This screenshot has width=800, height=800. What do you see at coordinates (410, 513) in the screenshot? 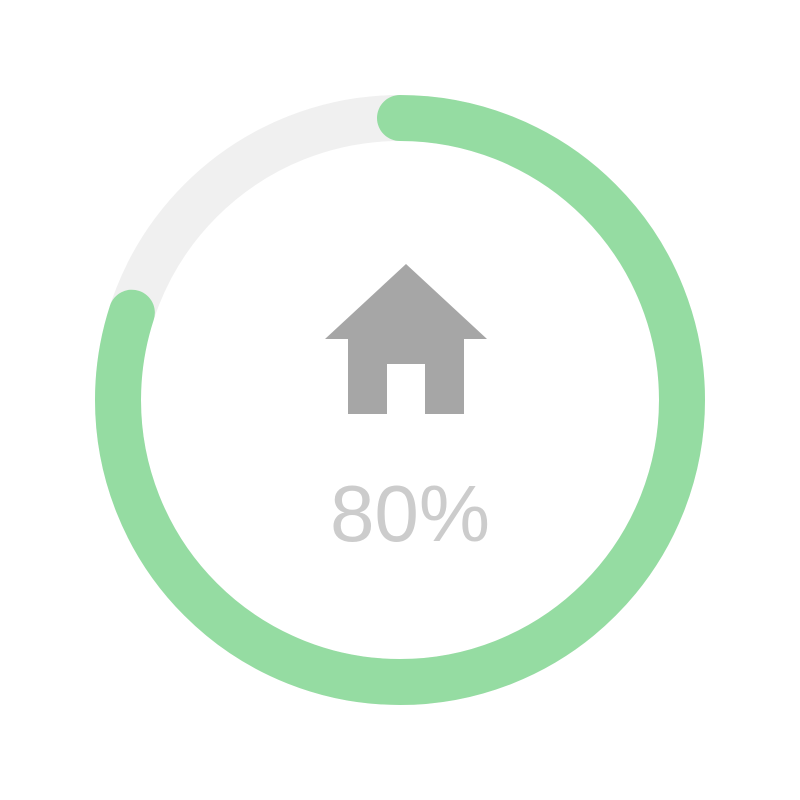
I see `percent-label: 80%` at bounding box center [410, 513].